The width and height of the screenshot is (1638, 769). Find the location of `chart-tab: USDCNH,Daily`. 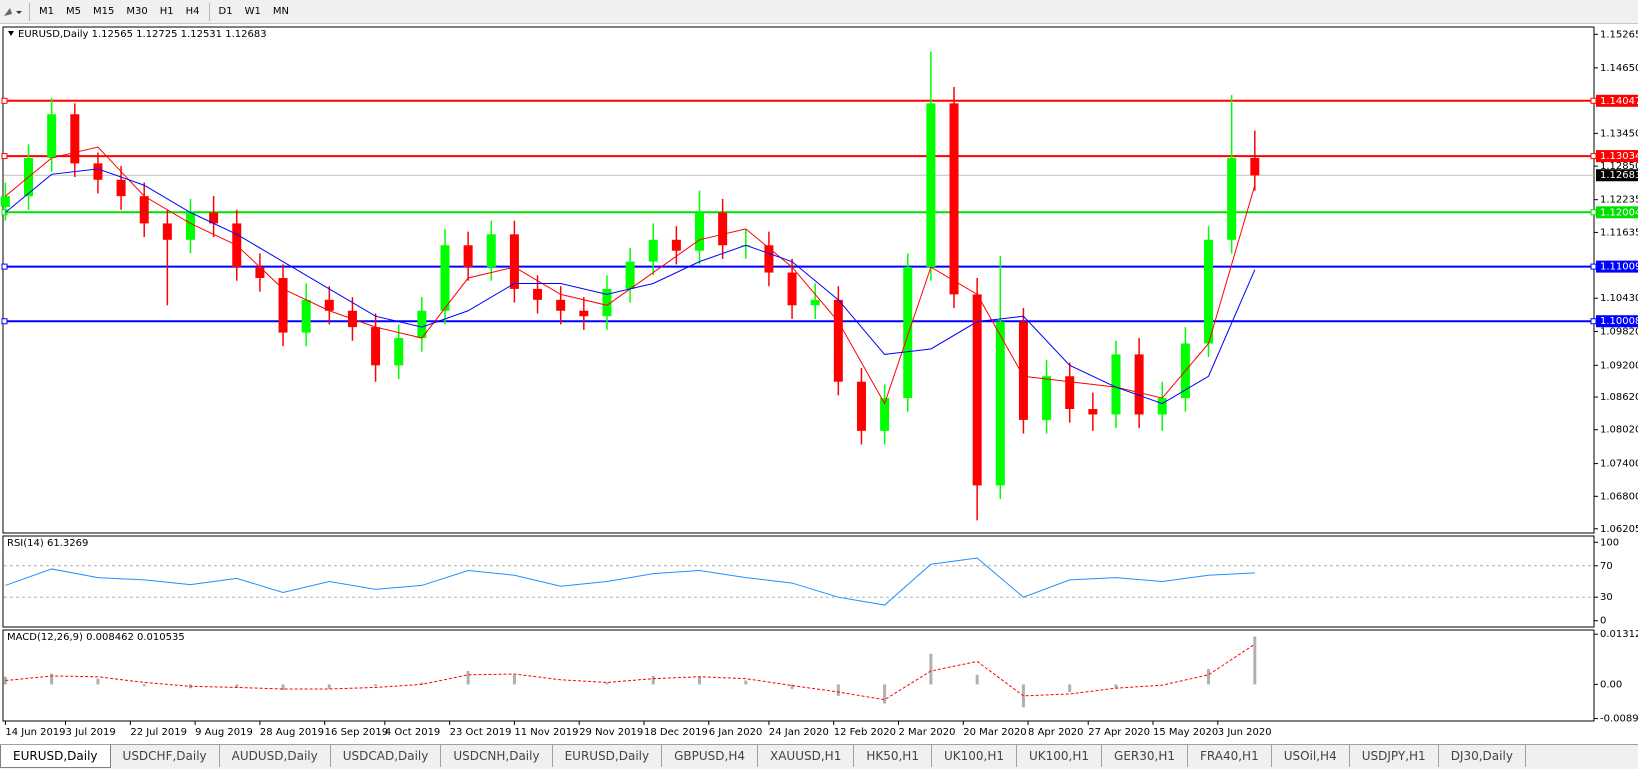

chart-tab: USDCNH,Daily is located at coordinates (497, 756).